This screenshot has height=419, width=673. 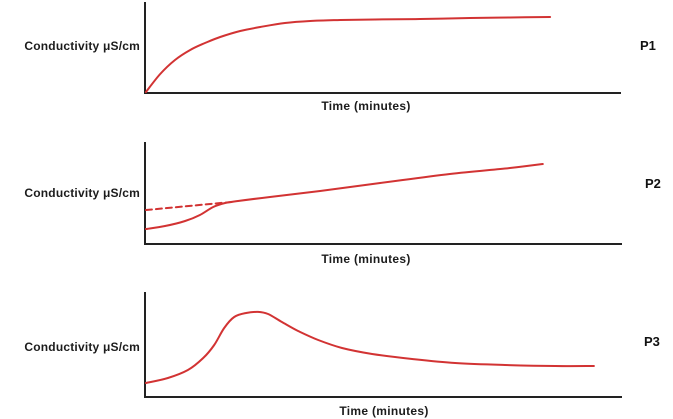 I want to click on p2-x-axis-label: Time (minutes), so click(x=366, y=259).